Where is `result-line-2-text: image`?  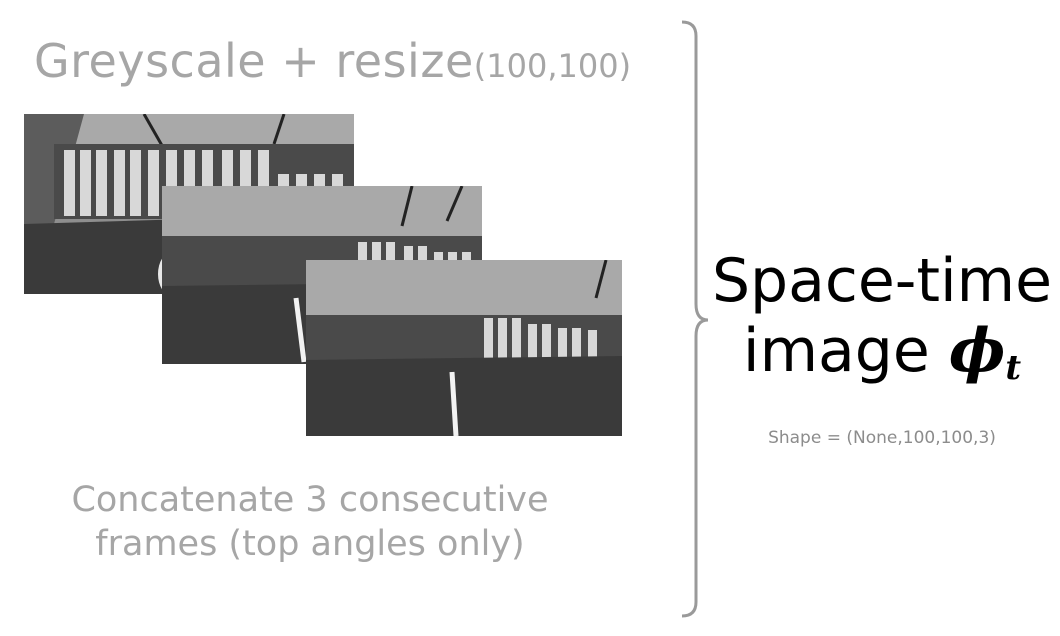
result-line-2-text: image is located at coordinates (845, 351).